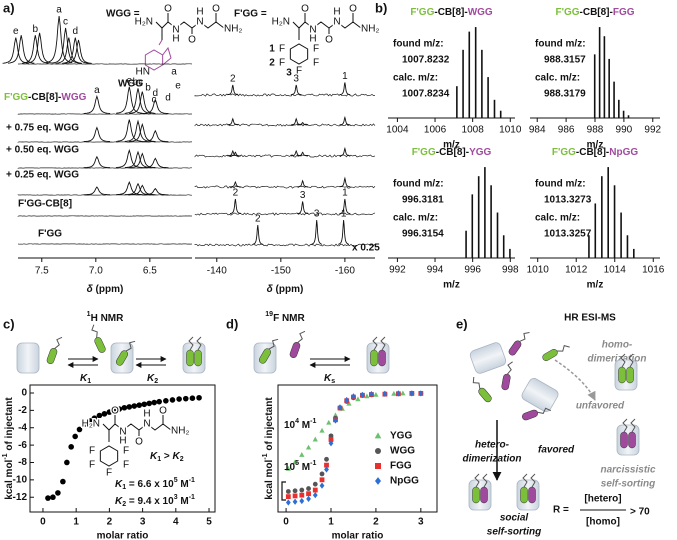 This screenshot has height=540, width=677. Describe the element at coordinates (286, 522) in the screenshot. I see `x-tick-label: 0` at that location.